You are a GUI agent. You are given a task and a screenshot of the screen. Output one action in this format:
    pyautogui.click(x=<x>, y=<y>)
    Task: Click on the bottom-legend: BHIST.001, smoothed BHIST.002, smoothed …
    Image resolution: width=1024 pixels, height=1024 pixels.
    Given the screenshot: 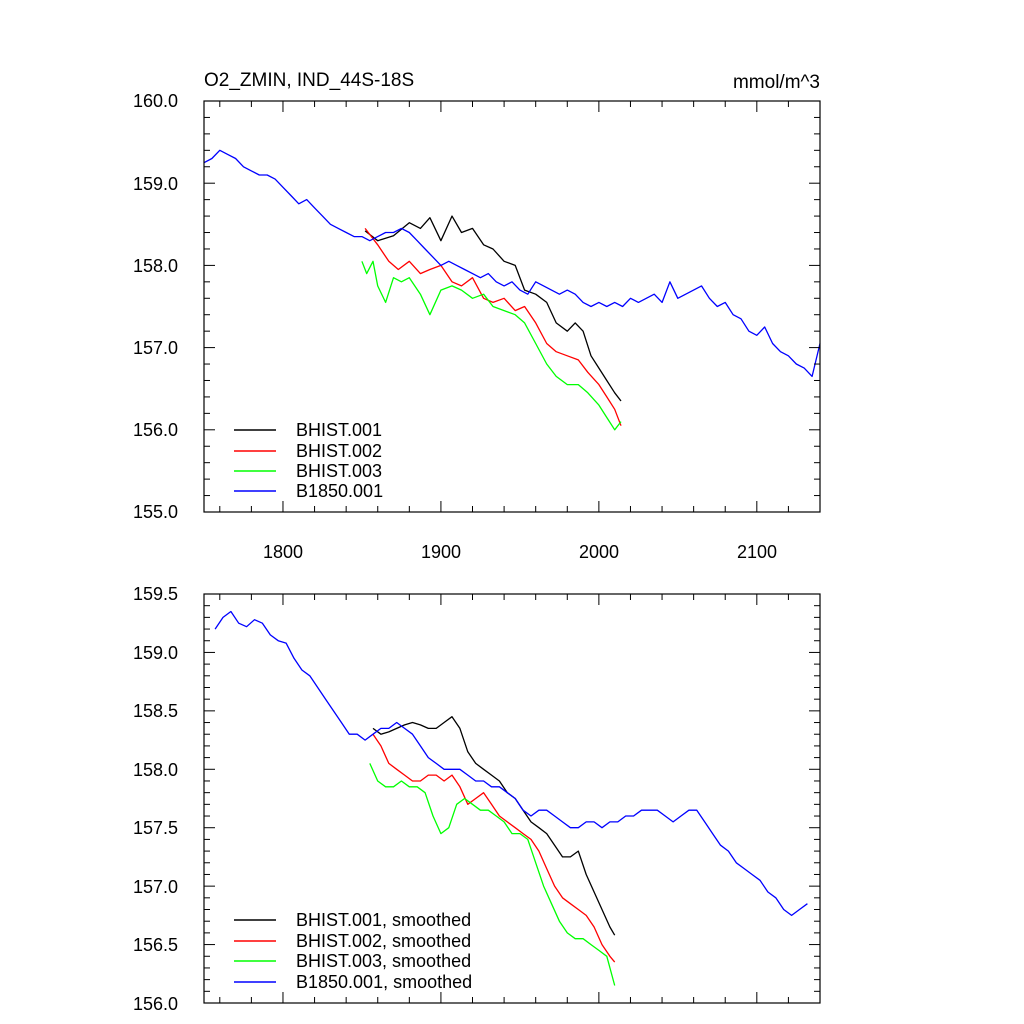 What is the action you would take?
    pyautogui.click(x=353, y=951)
    